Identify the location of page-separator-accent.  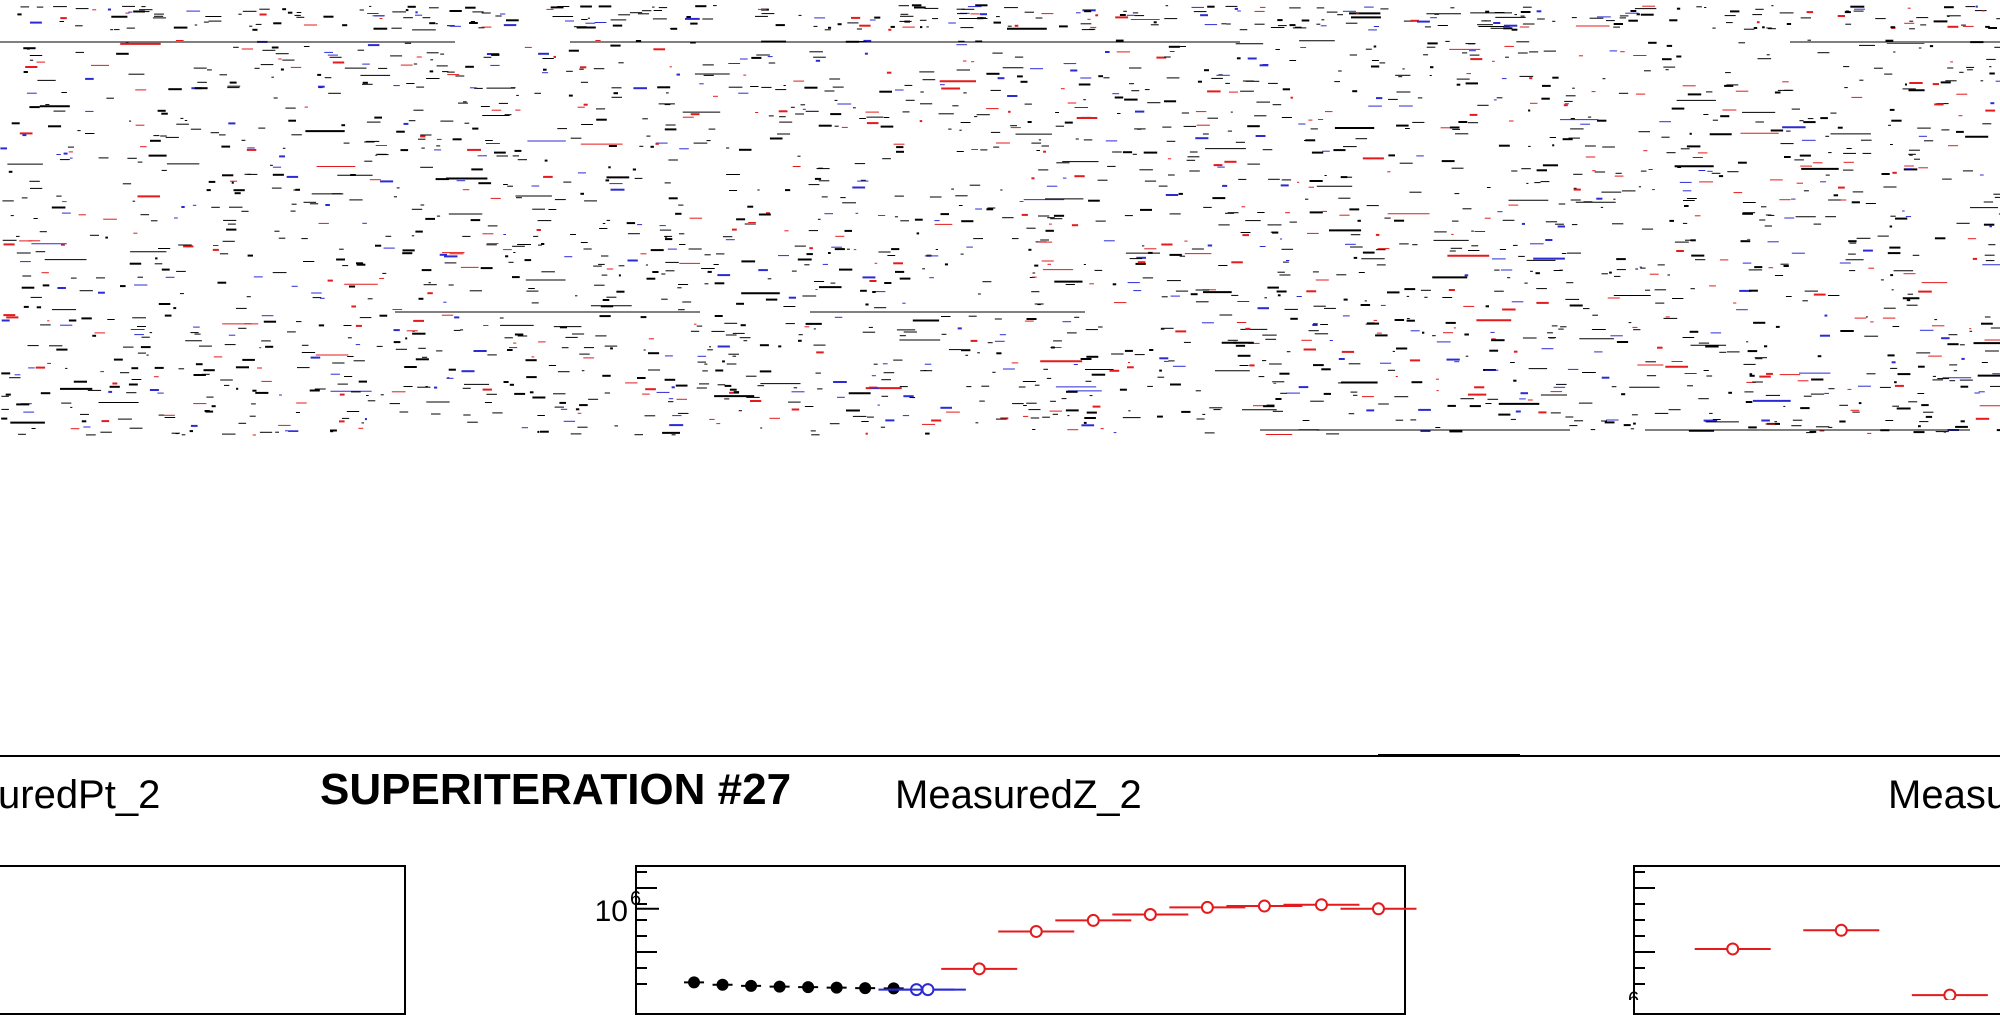
(1449, 755).